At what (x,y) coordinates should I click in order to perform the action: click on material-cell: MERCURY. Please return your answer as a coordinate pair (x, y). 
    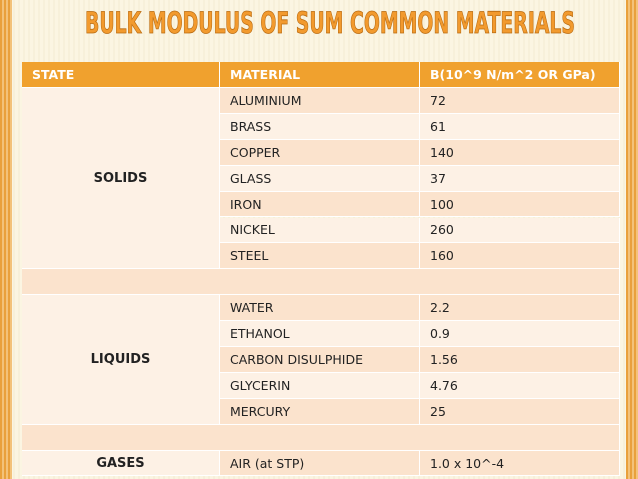
    Looking at the image, I should click on (320, 411).